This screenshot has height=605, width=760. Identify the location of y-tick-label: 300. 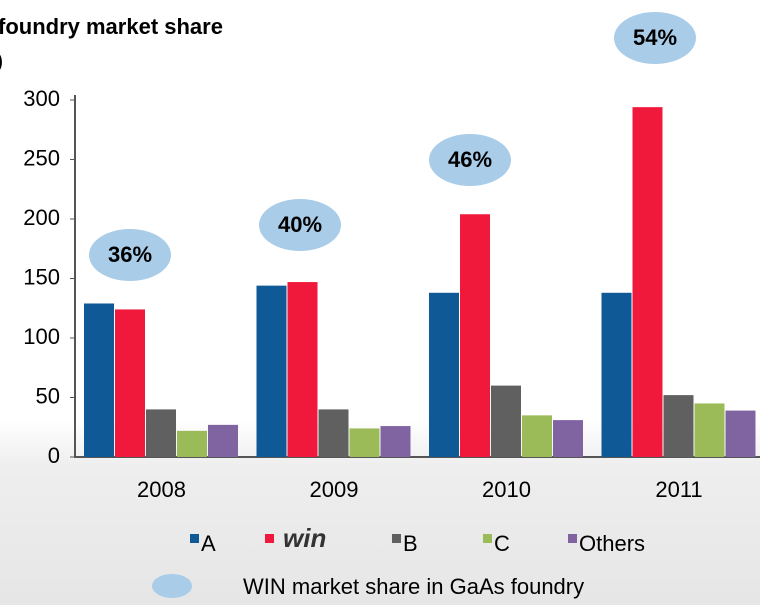
(41, 98).